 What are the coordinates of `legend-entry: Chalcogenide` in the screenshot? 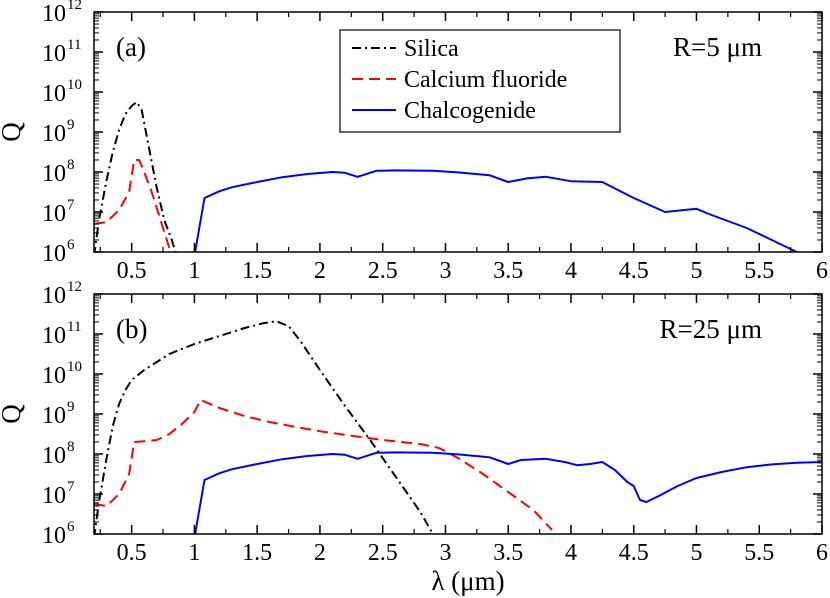 It's located at (470, 111).